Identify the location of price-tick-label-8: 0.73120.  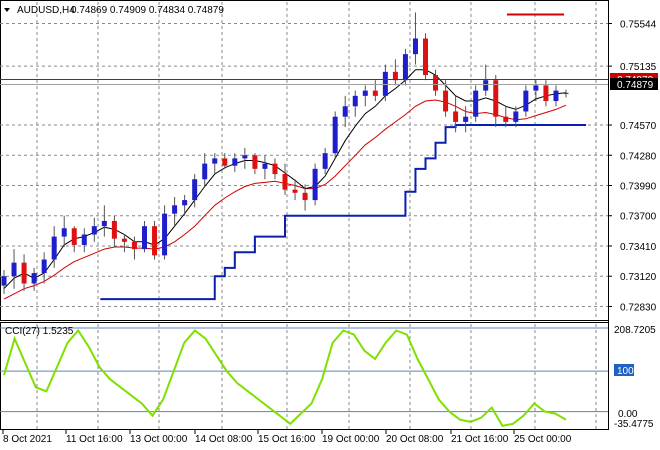
(638, 277).